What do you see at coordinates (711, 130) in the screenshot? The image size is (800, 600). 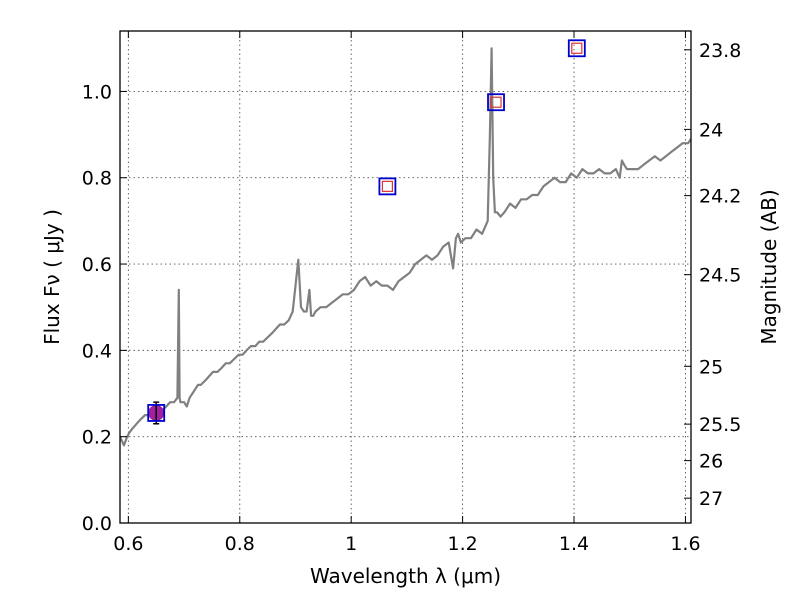 I see `y2-tick-label: 24` at bounding box center [711, 130].